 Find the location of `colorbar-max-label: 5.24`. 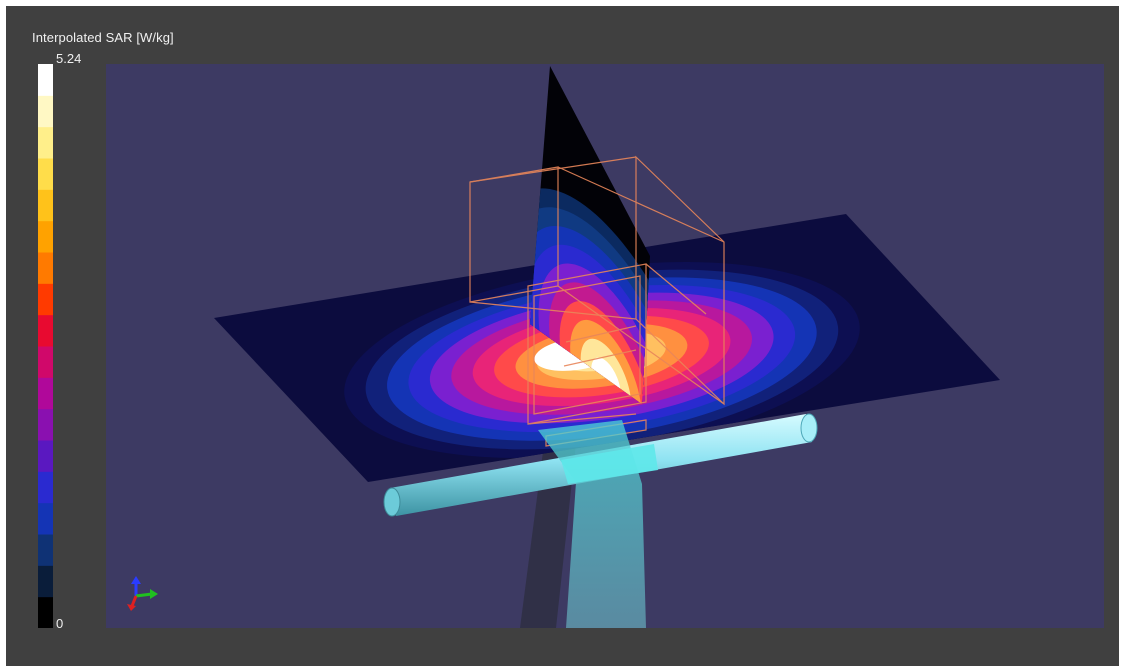

colorbar-max-label: 5.24 is located at coordinates (69, 58).